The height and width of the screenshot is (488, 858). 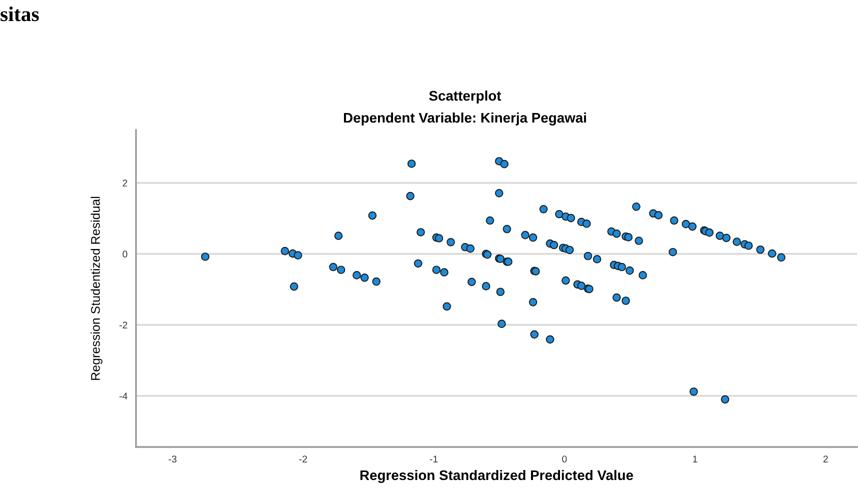 What do you see at coordinates (825, 459) in the screenshot?
I see `x-tick-label: 2` at bounding box center [825, 459].